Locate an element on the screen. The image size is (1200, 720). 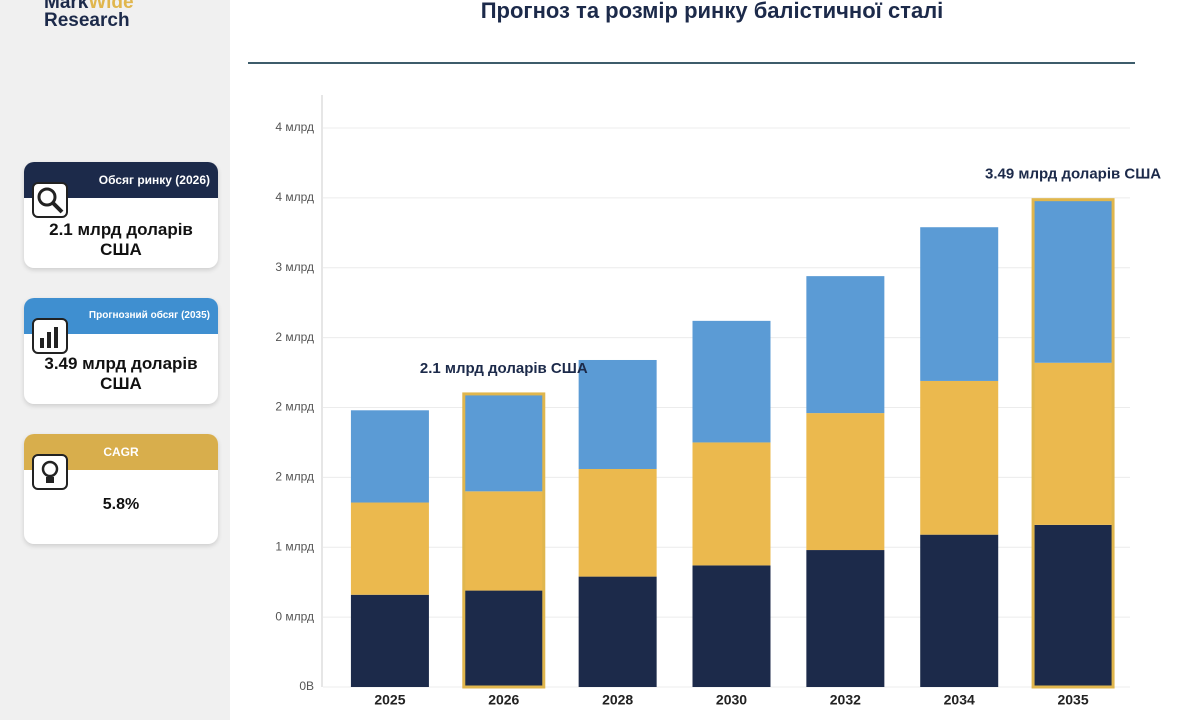
logo: MarkWide Research is located at coordinates (89, 15).